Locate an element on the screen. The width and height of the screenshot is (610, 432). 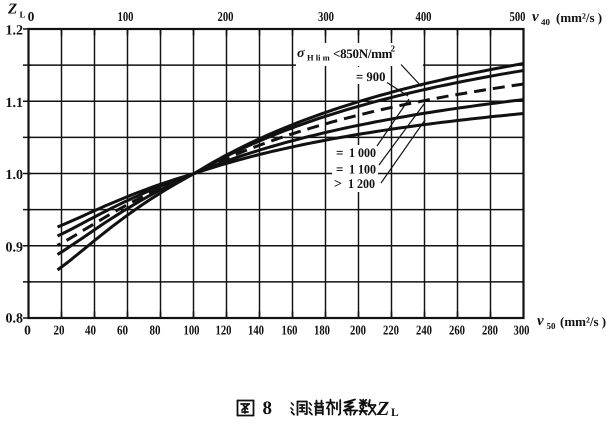
svg-text: 1 200 is located at coordinates (361, 183).